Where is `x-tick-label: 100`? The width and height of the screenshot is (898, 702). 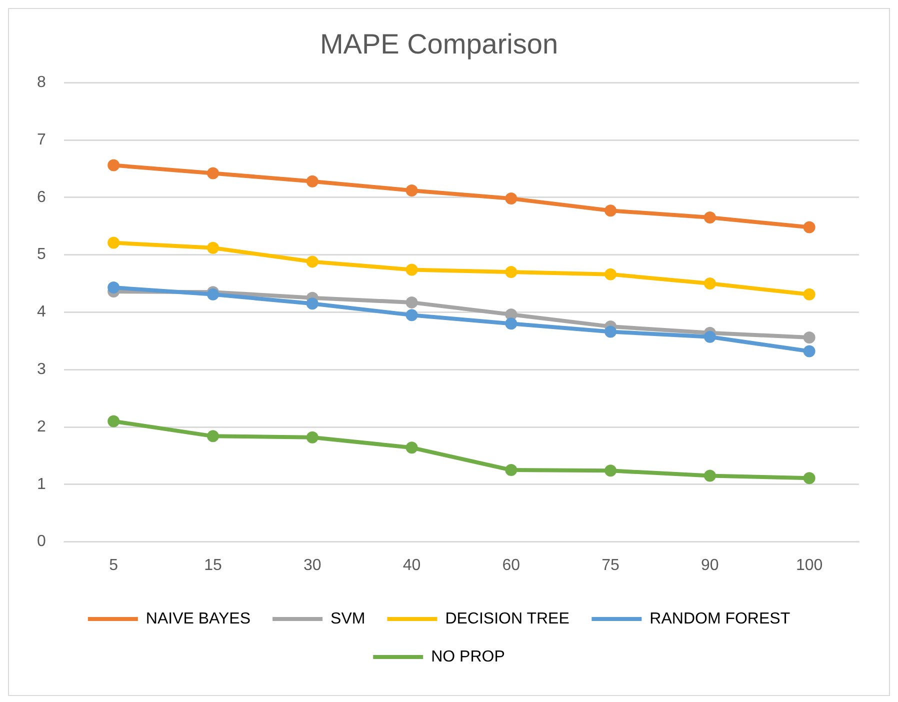
x-tick-label: 100 is located at coordinates (809, 565).